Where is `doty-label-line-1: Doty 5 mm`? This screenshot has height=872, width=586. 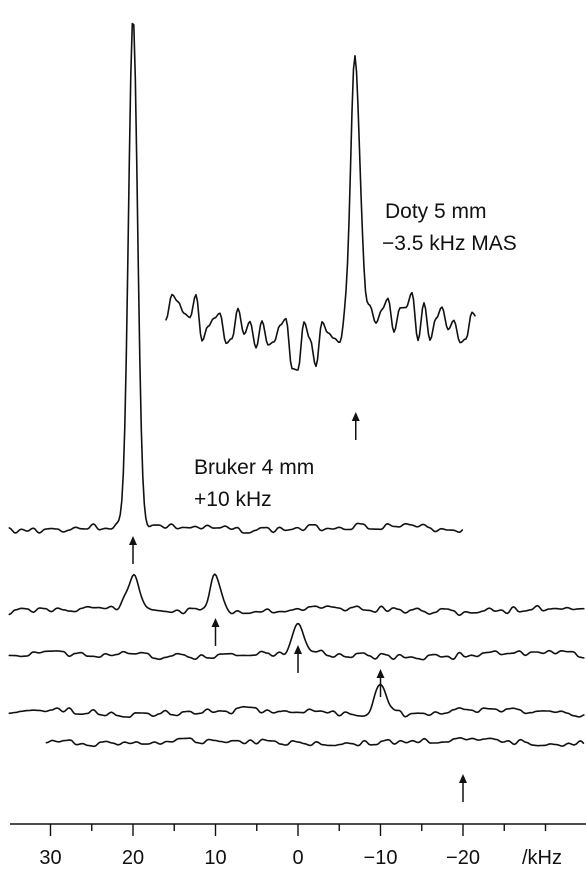
doty-label-line-1: Doty 5 mm is located at coordinates (436, 211).